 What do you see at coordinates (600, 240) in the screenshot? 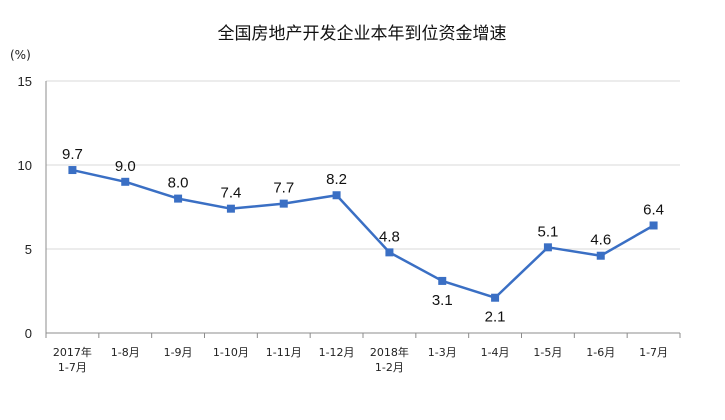
I see `data-label: 4.6` at bounding box center [600, 240].